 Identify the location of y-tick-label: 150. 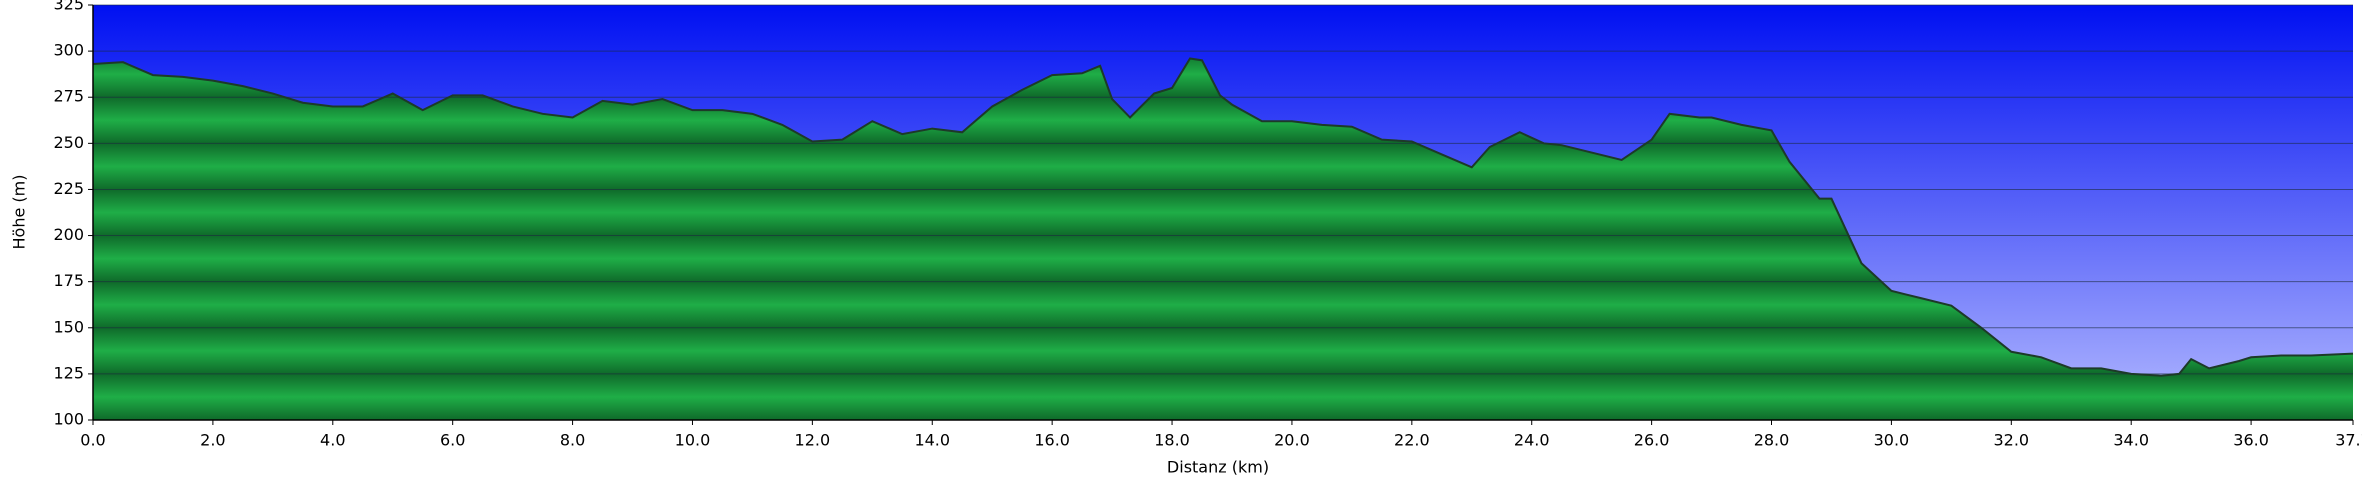
(68, 326).